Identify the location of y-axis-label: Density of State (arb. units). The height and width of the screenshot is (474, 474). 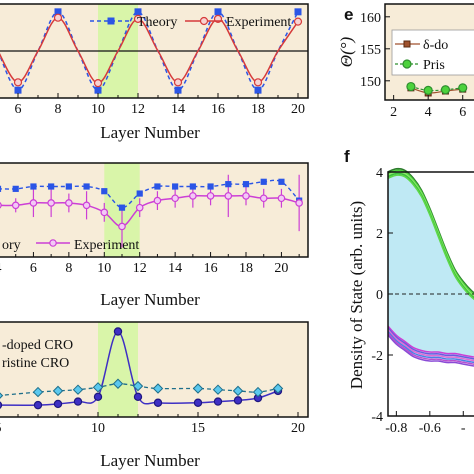
(356, 295).